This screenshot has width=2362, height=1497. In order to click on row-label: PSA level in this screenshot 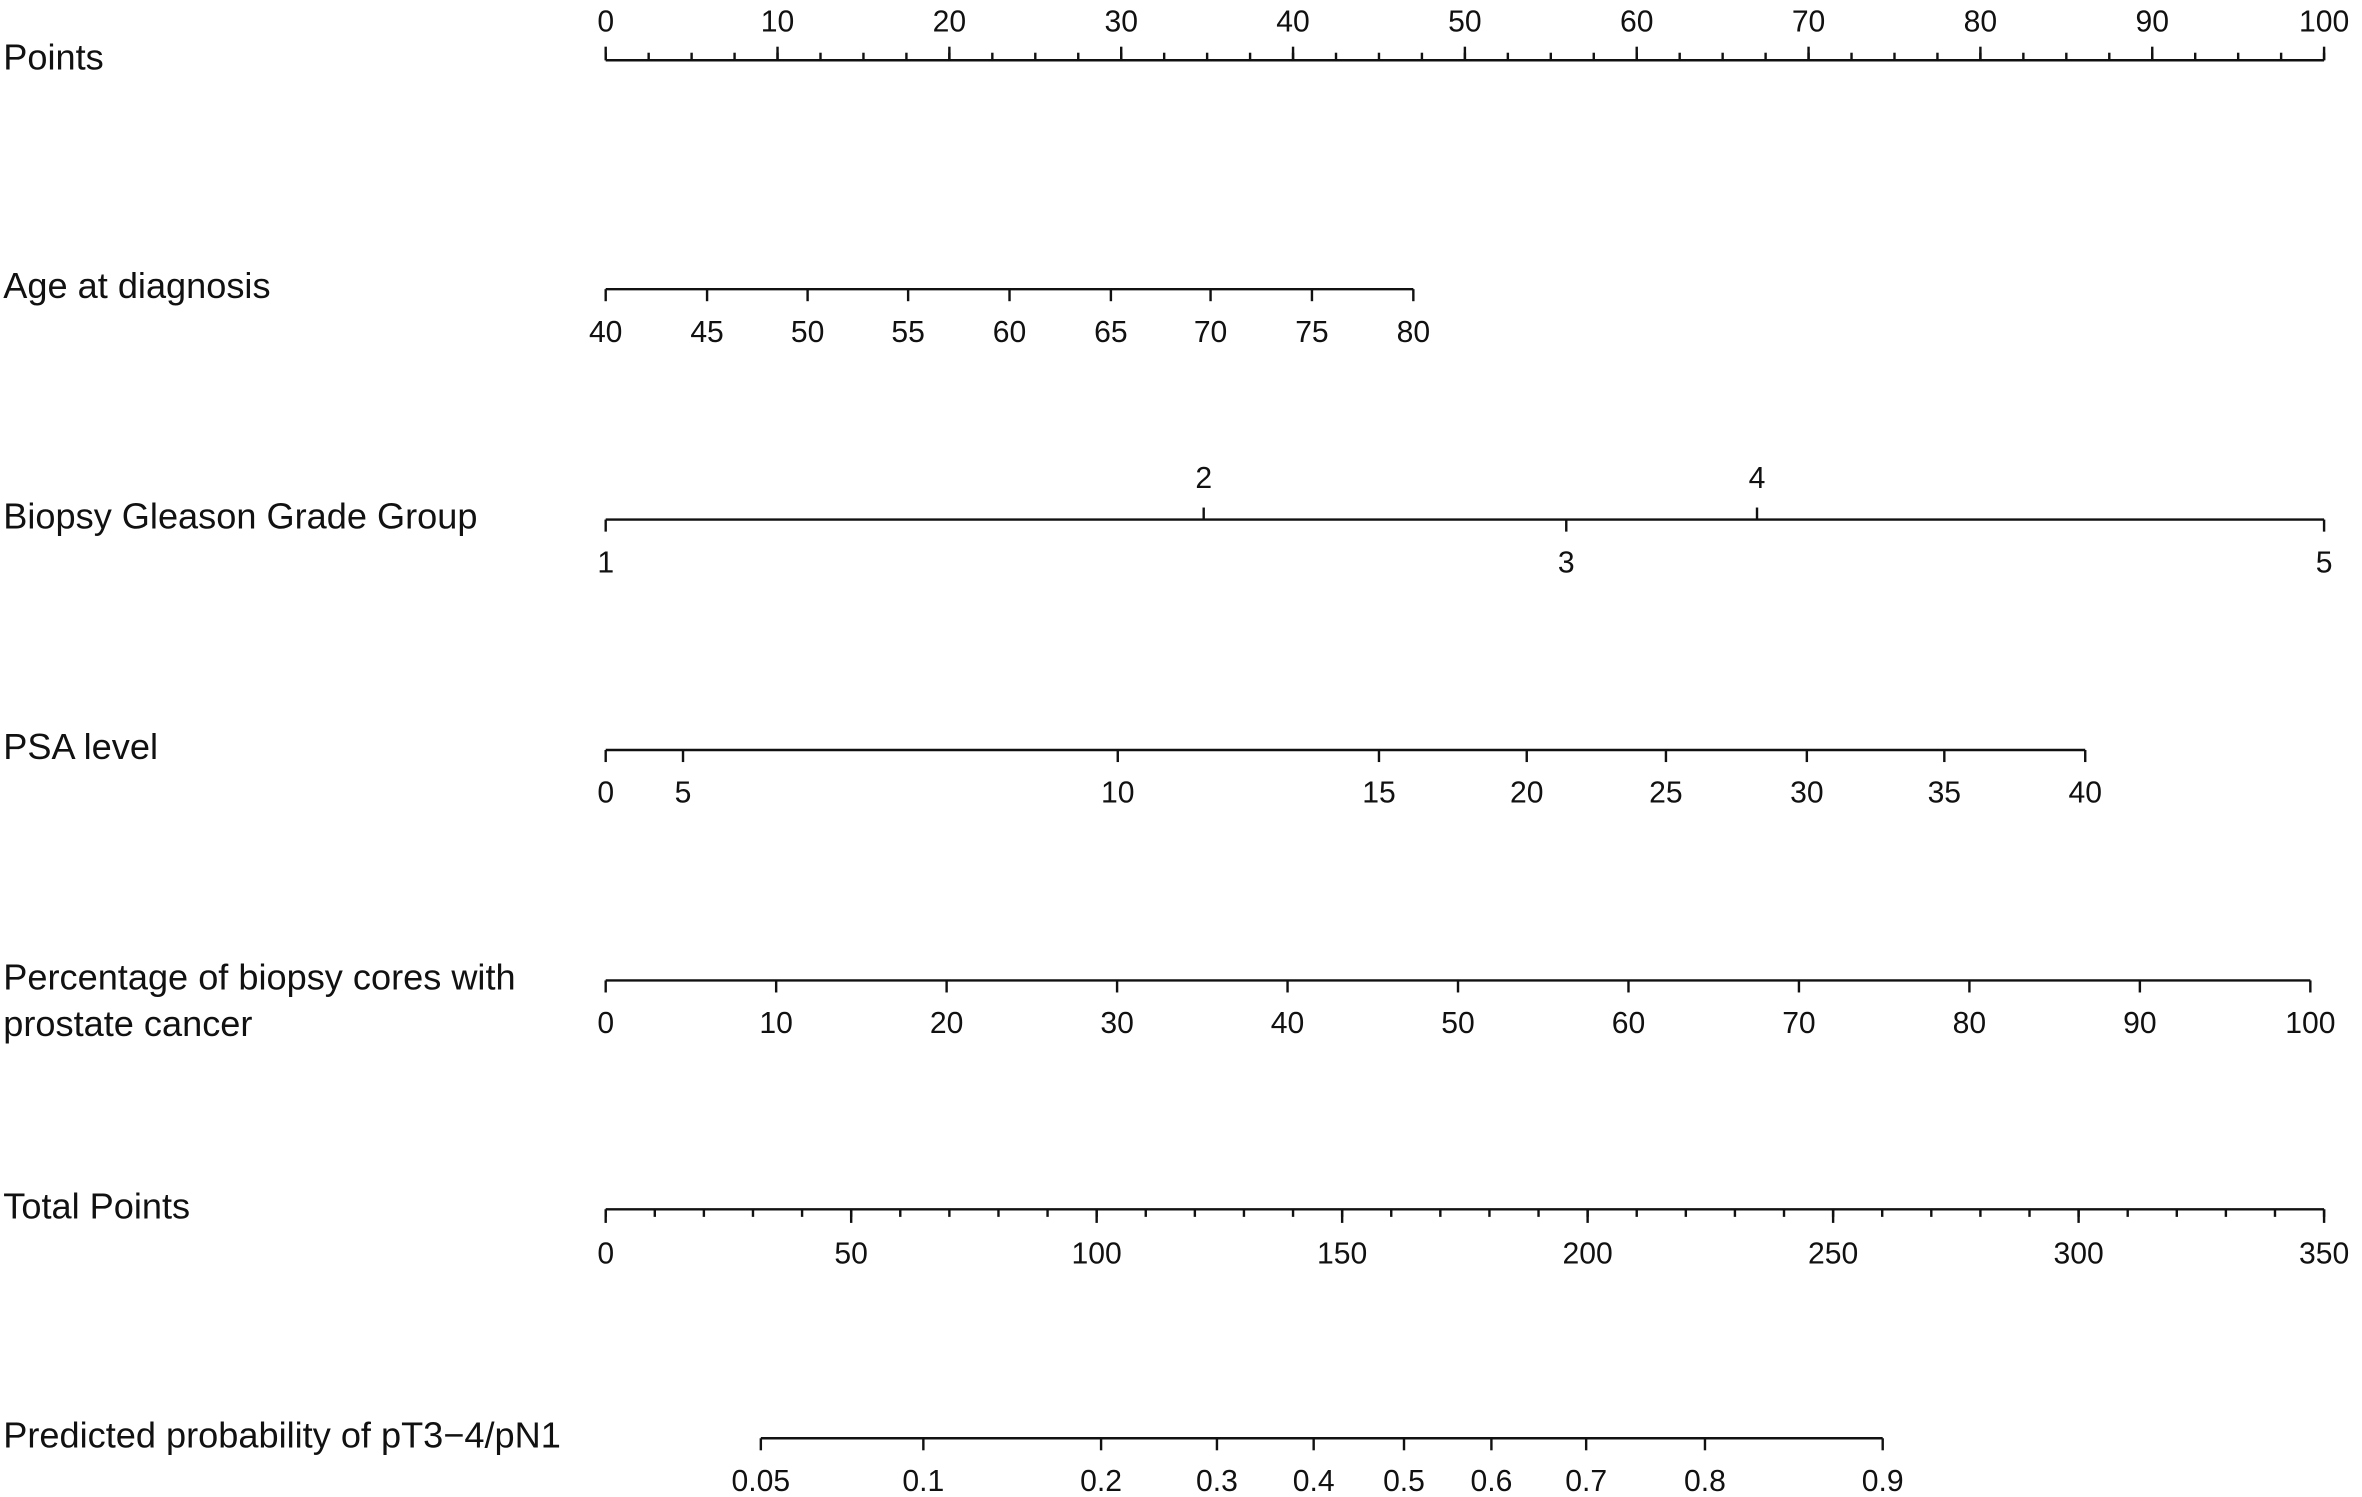, I will do `click(81, 748)`.